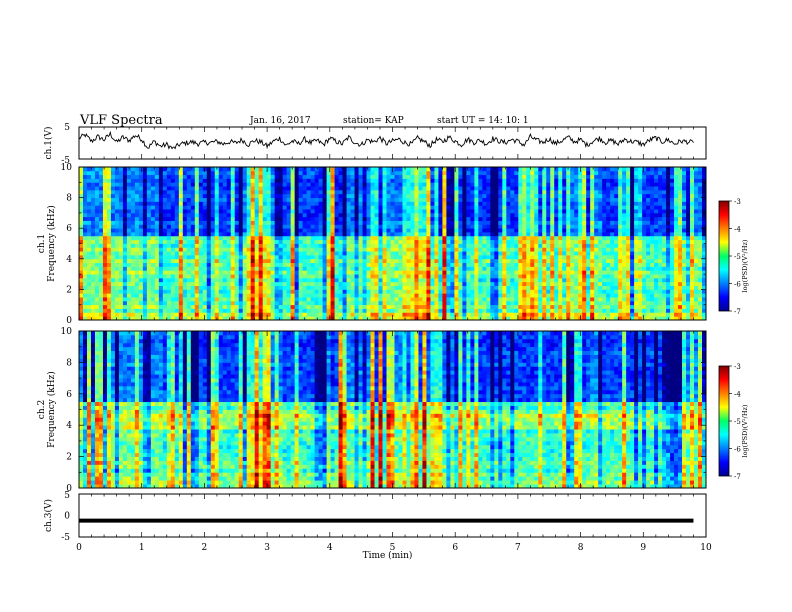 Image resolution: width=792 pixels, height=612 pixels. What do you see at coordinates (51, 409) in the screenshot?
I see `ch2-frequency-ylabel: Frequency (kHz)` at bounding box center [51, 409].